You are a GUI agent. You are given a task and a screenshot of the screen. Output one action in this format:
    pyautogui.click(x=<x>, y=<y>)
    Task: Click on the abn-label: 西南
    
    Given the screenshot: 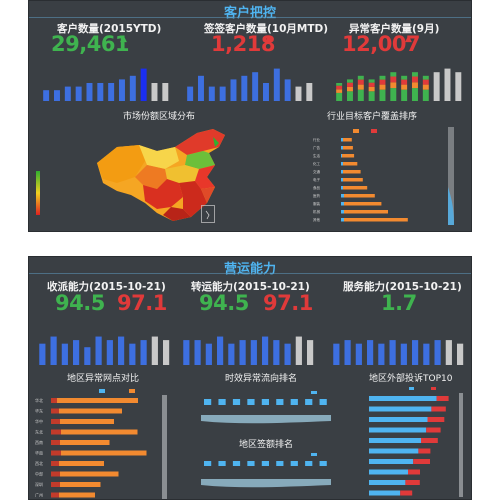 What is the action you would take?
    pyautogui.click(x=39, y=442)
    